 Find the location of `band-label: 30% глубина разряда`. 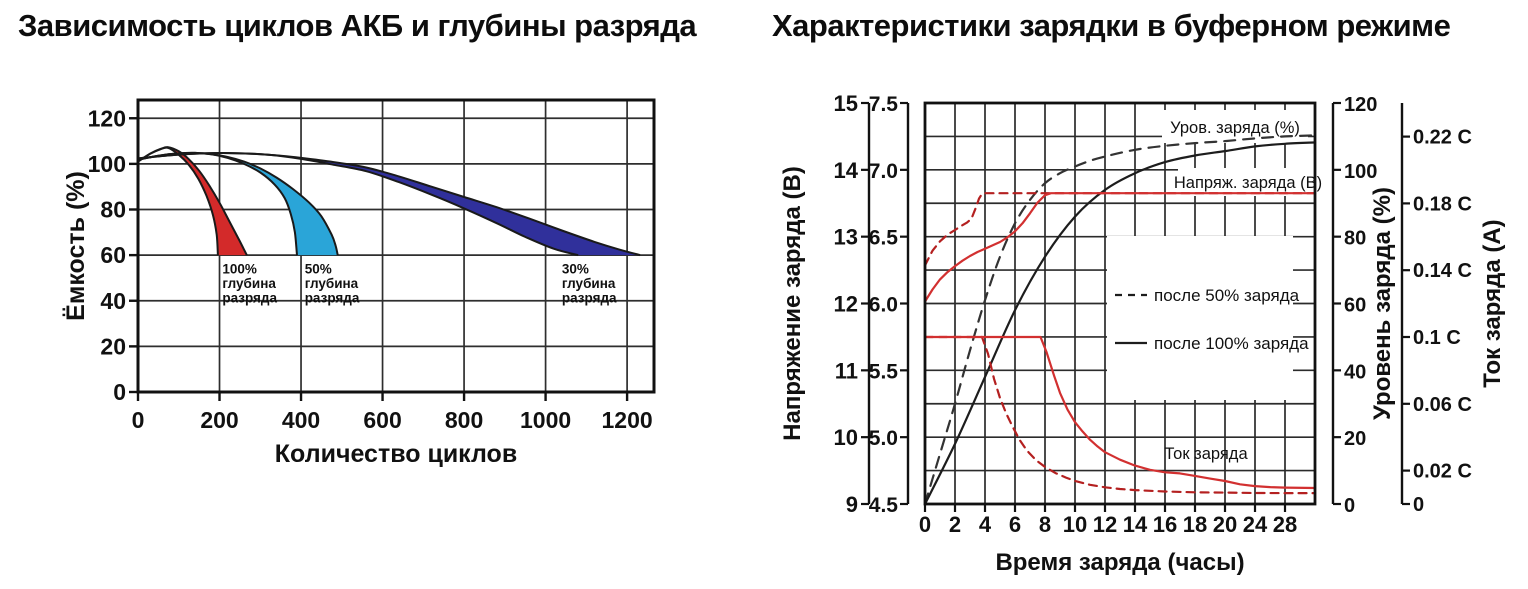

band-label: 30% глубина разряда is located at coordinates (589, 283).